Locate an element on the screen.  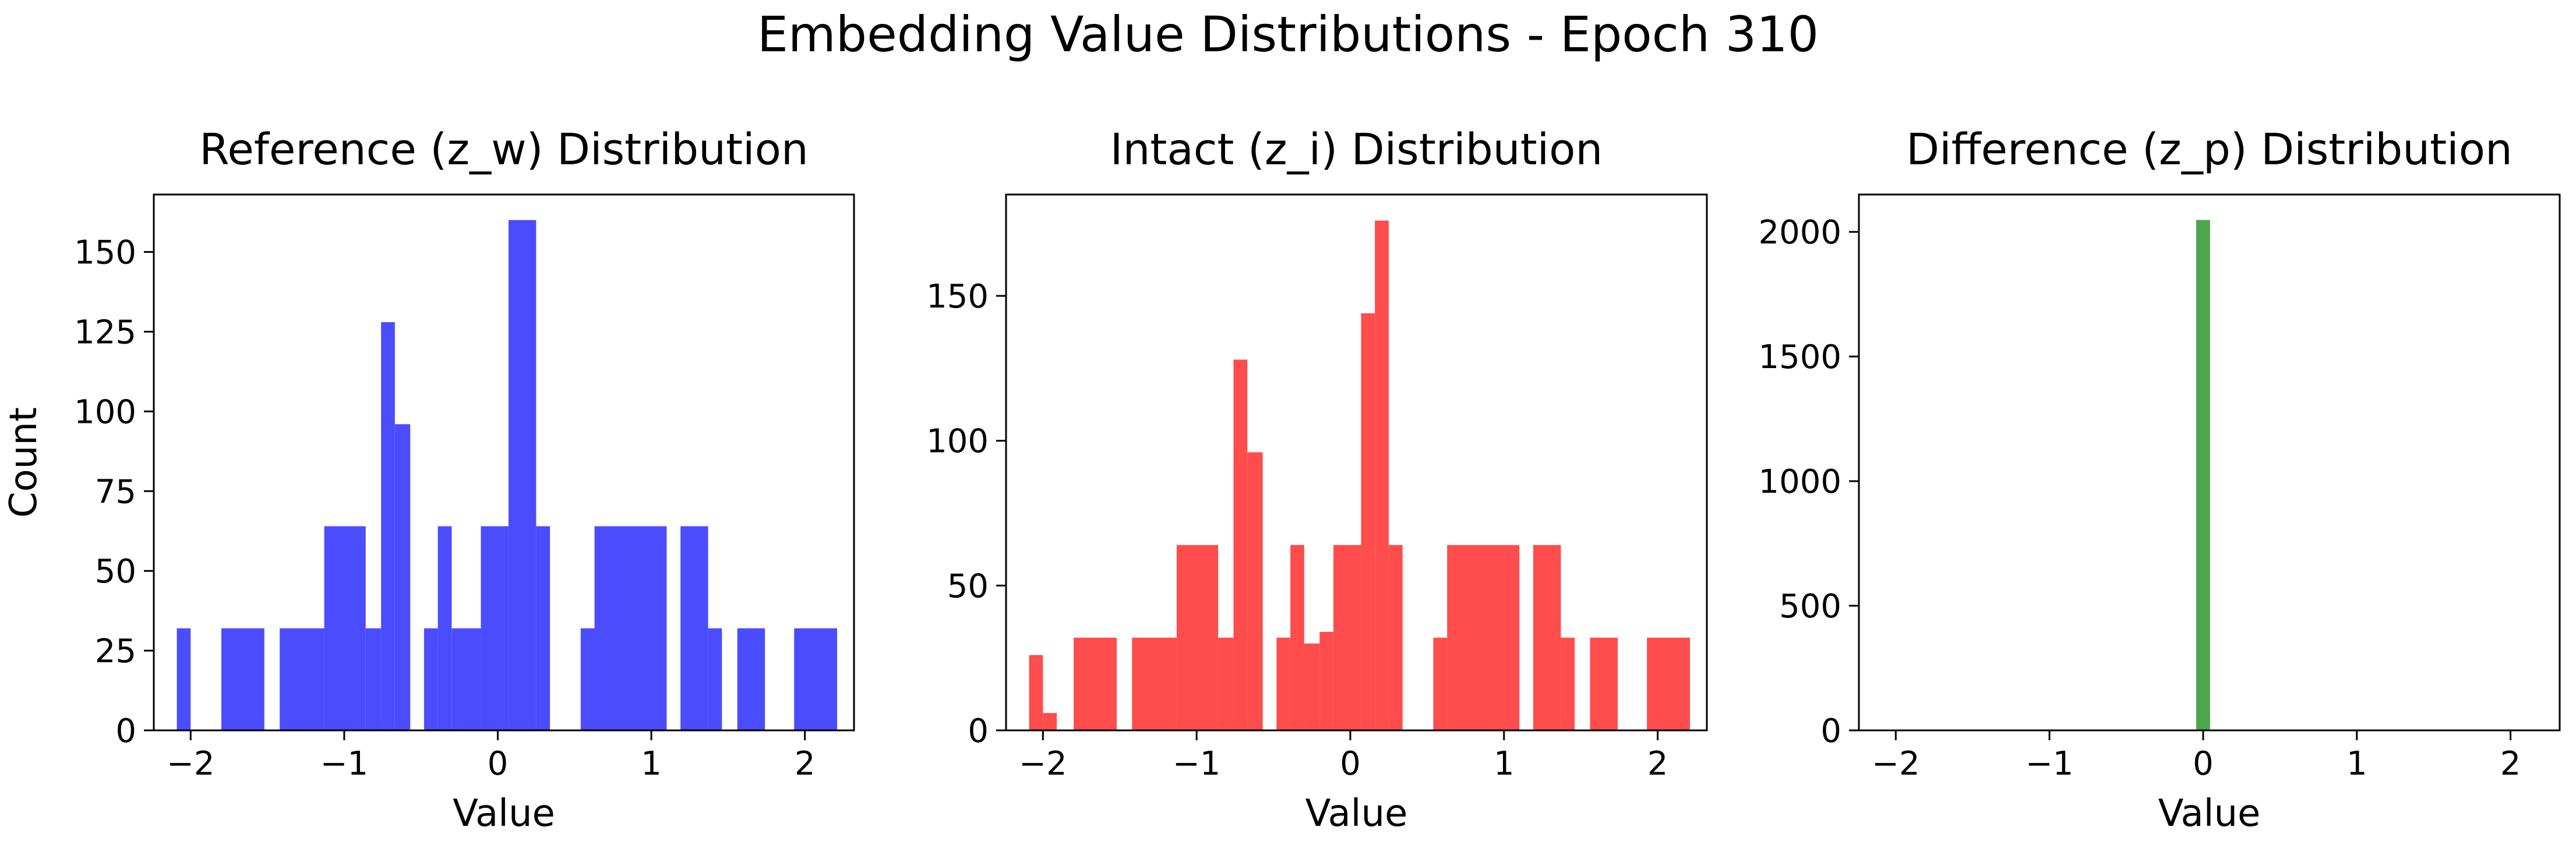
y-tick-label: 1000 is located at coordinates (1800, 482).